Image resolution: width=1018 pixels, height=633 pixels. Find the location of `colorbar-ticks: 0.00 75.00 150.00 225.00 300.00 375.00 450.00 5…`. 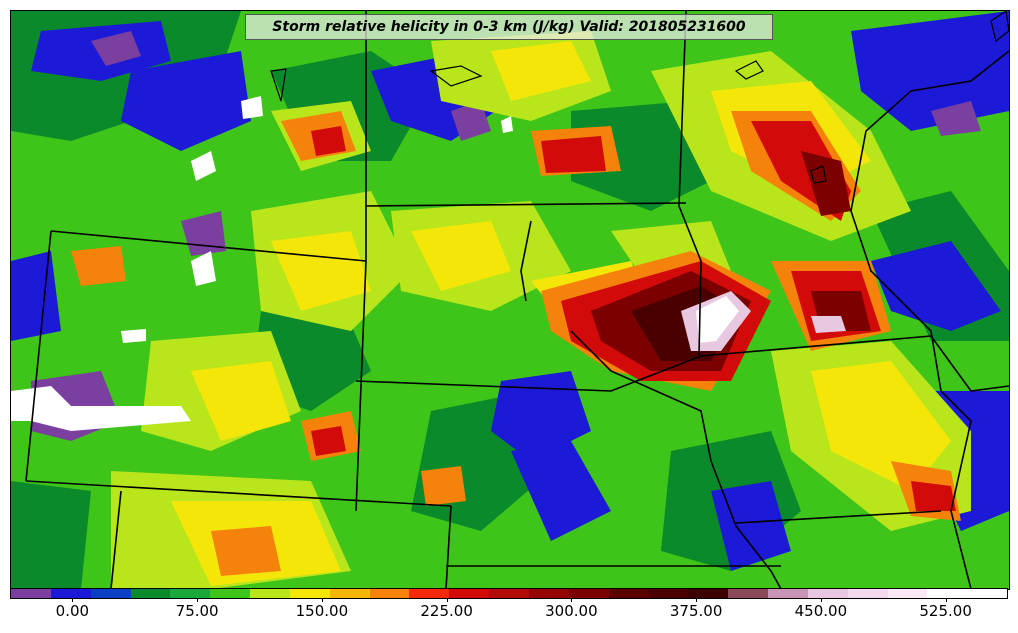

colorbar-ticks: 0.00 75.00 150.00 225.00 300.00 375.00 450.00 5… is located at coordinates (509, 614).